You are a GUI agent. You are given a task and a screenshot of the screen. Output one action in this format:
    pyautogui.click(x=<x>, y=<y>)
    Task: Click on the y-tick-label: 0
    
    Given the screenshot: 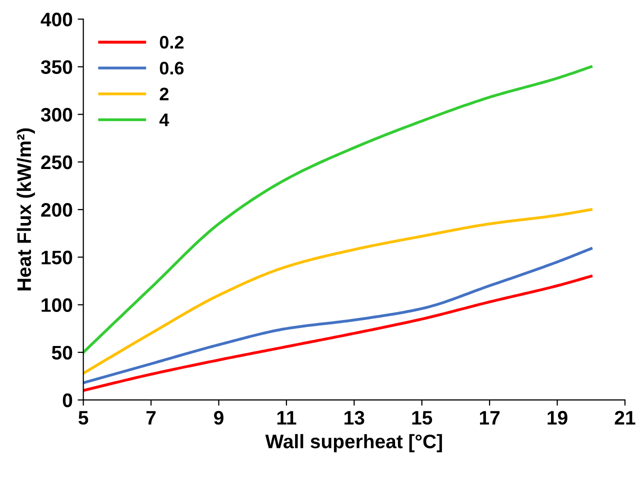 What is the action you would take?
    pyautogui.click(x=67, y=400)
    